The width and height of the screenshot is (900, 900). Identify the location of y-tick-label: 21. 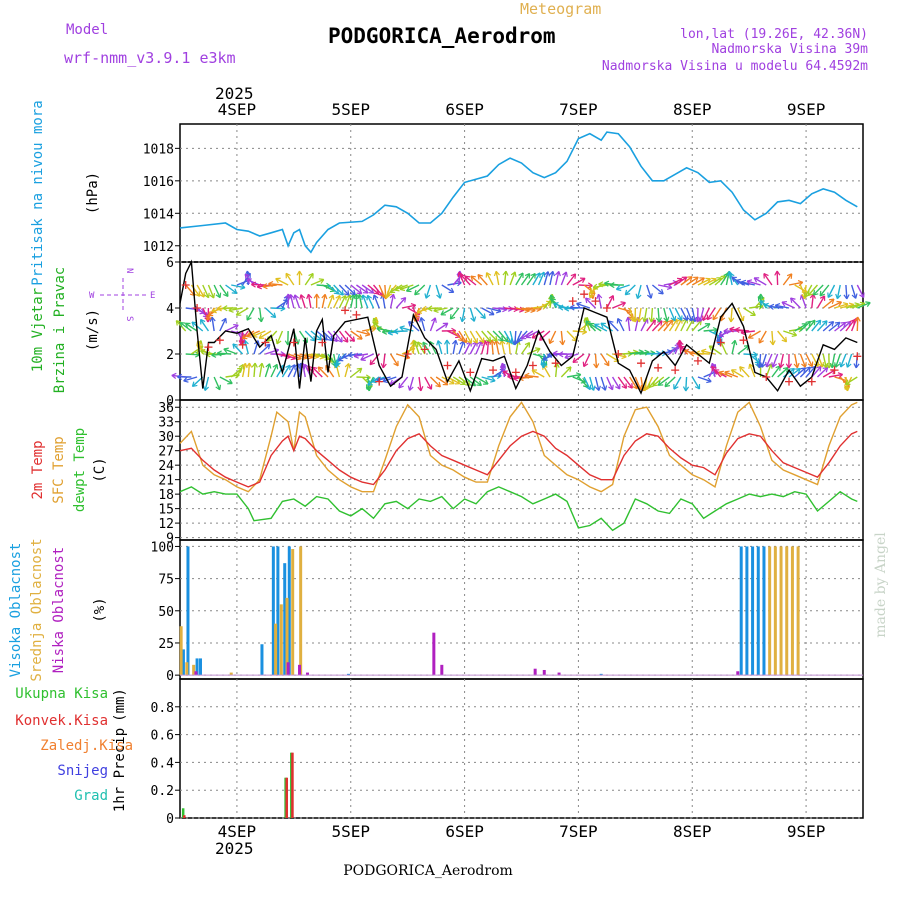
(166, 481).